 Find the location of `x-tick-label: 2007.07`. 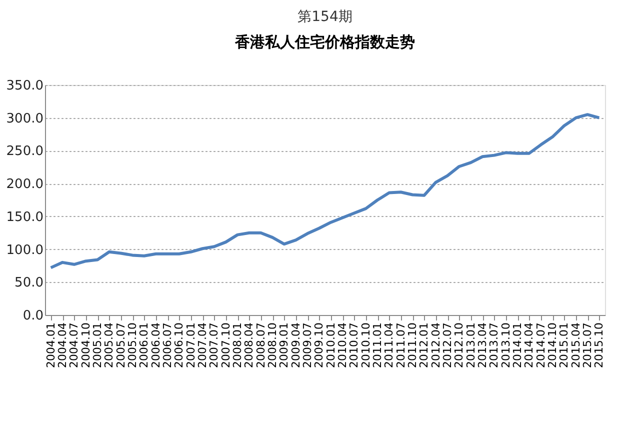

x-tick-label: 2007.07 is located at coordinates (214, 345).